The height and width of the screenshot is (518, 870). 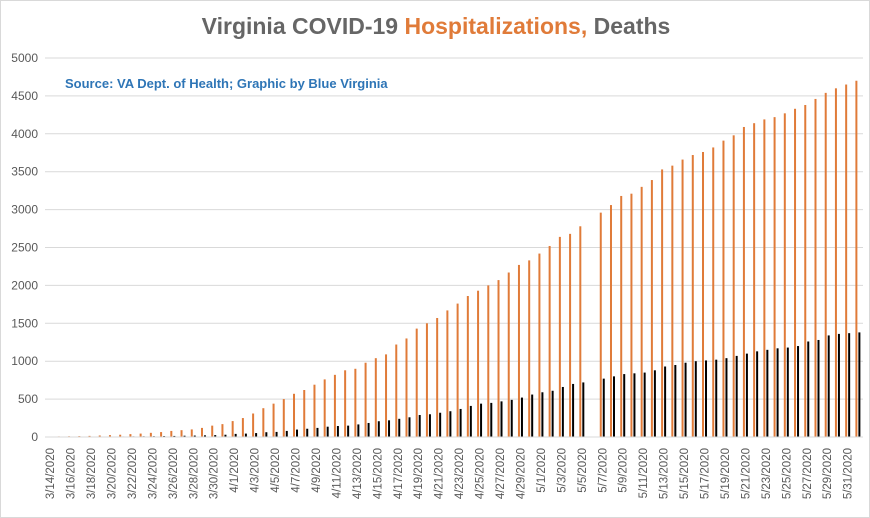 I want to click on x-tick-label: 5/5/2020, so click(x=583, y=470).